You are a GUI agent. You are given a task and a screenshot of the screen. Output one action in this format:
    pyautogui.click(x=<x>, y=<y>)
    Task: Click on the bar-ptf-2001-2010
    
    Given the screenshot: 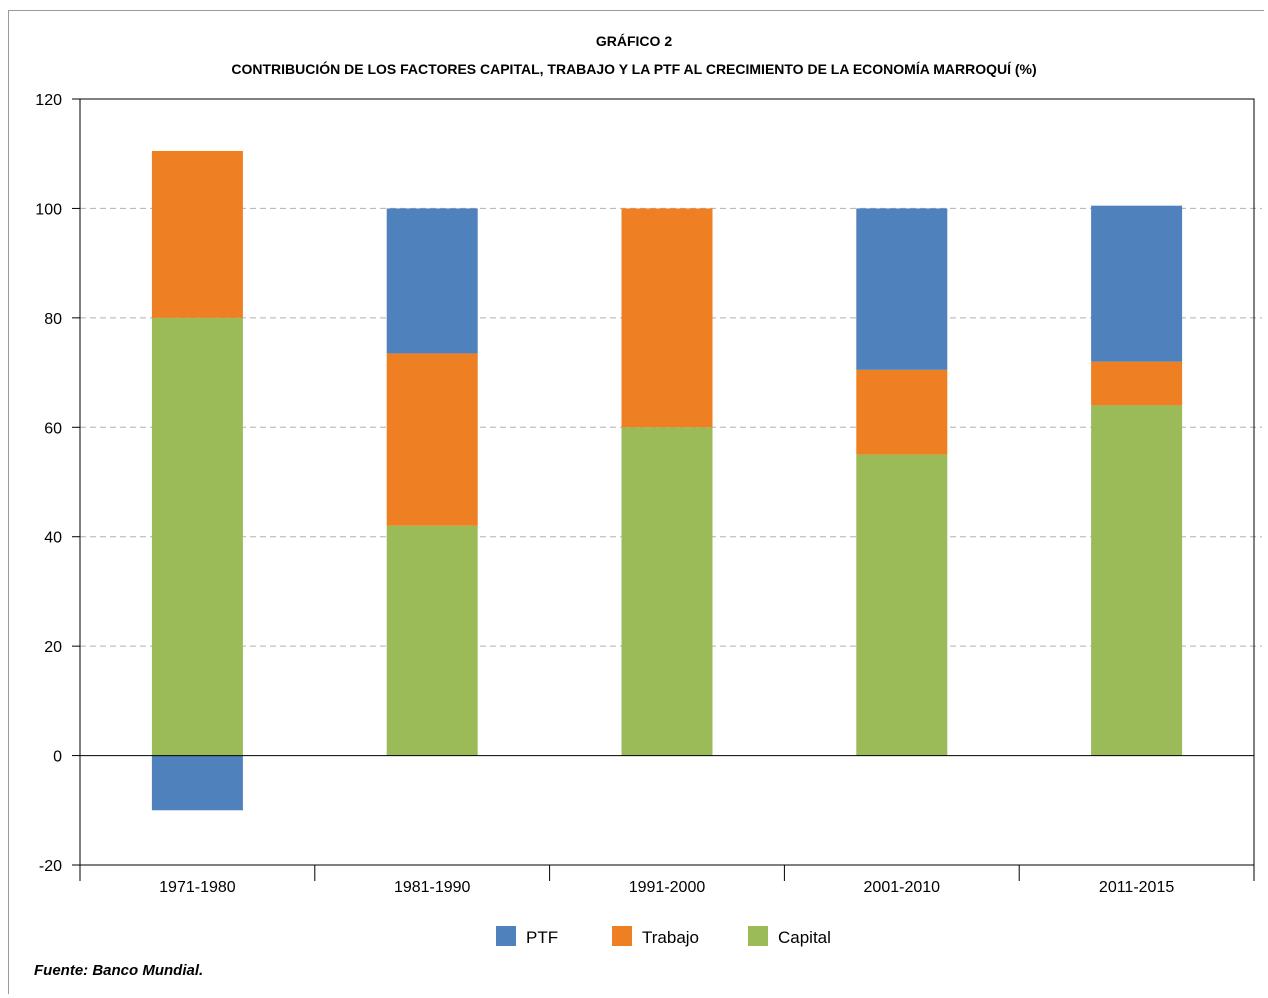 What is the action you would take?
    pyautogui.click(x=902, y=289)
    